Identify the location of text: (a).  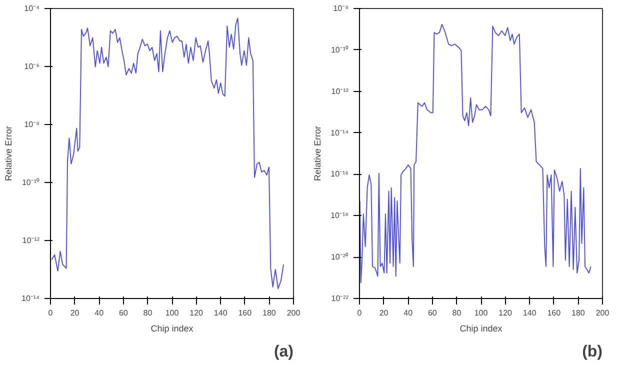
(284, 352).